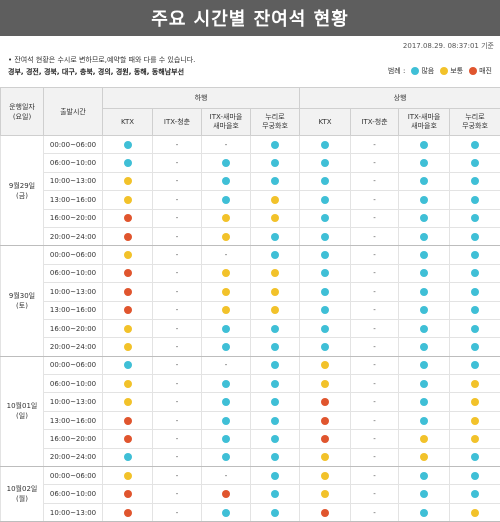 Image resolution: width=500 pixels, height=522 pixels. What do you see at coordinates (275, 122) in the screenshot?
I see `down-train-header: 누리로 무궁화호` at bounding box center [275, 122].